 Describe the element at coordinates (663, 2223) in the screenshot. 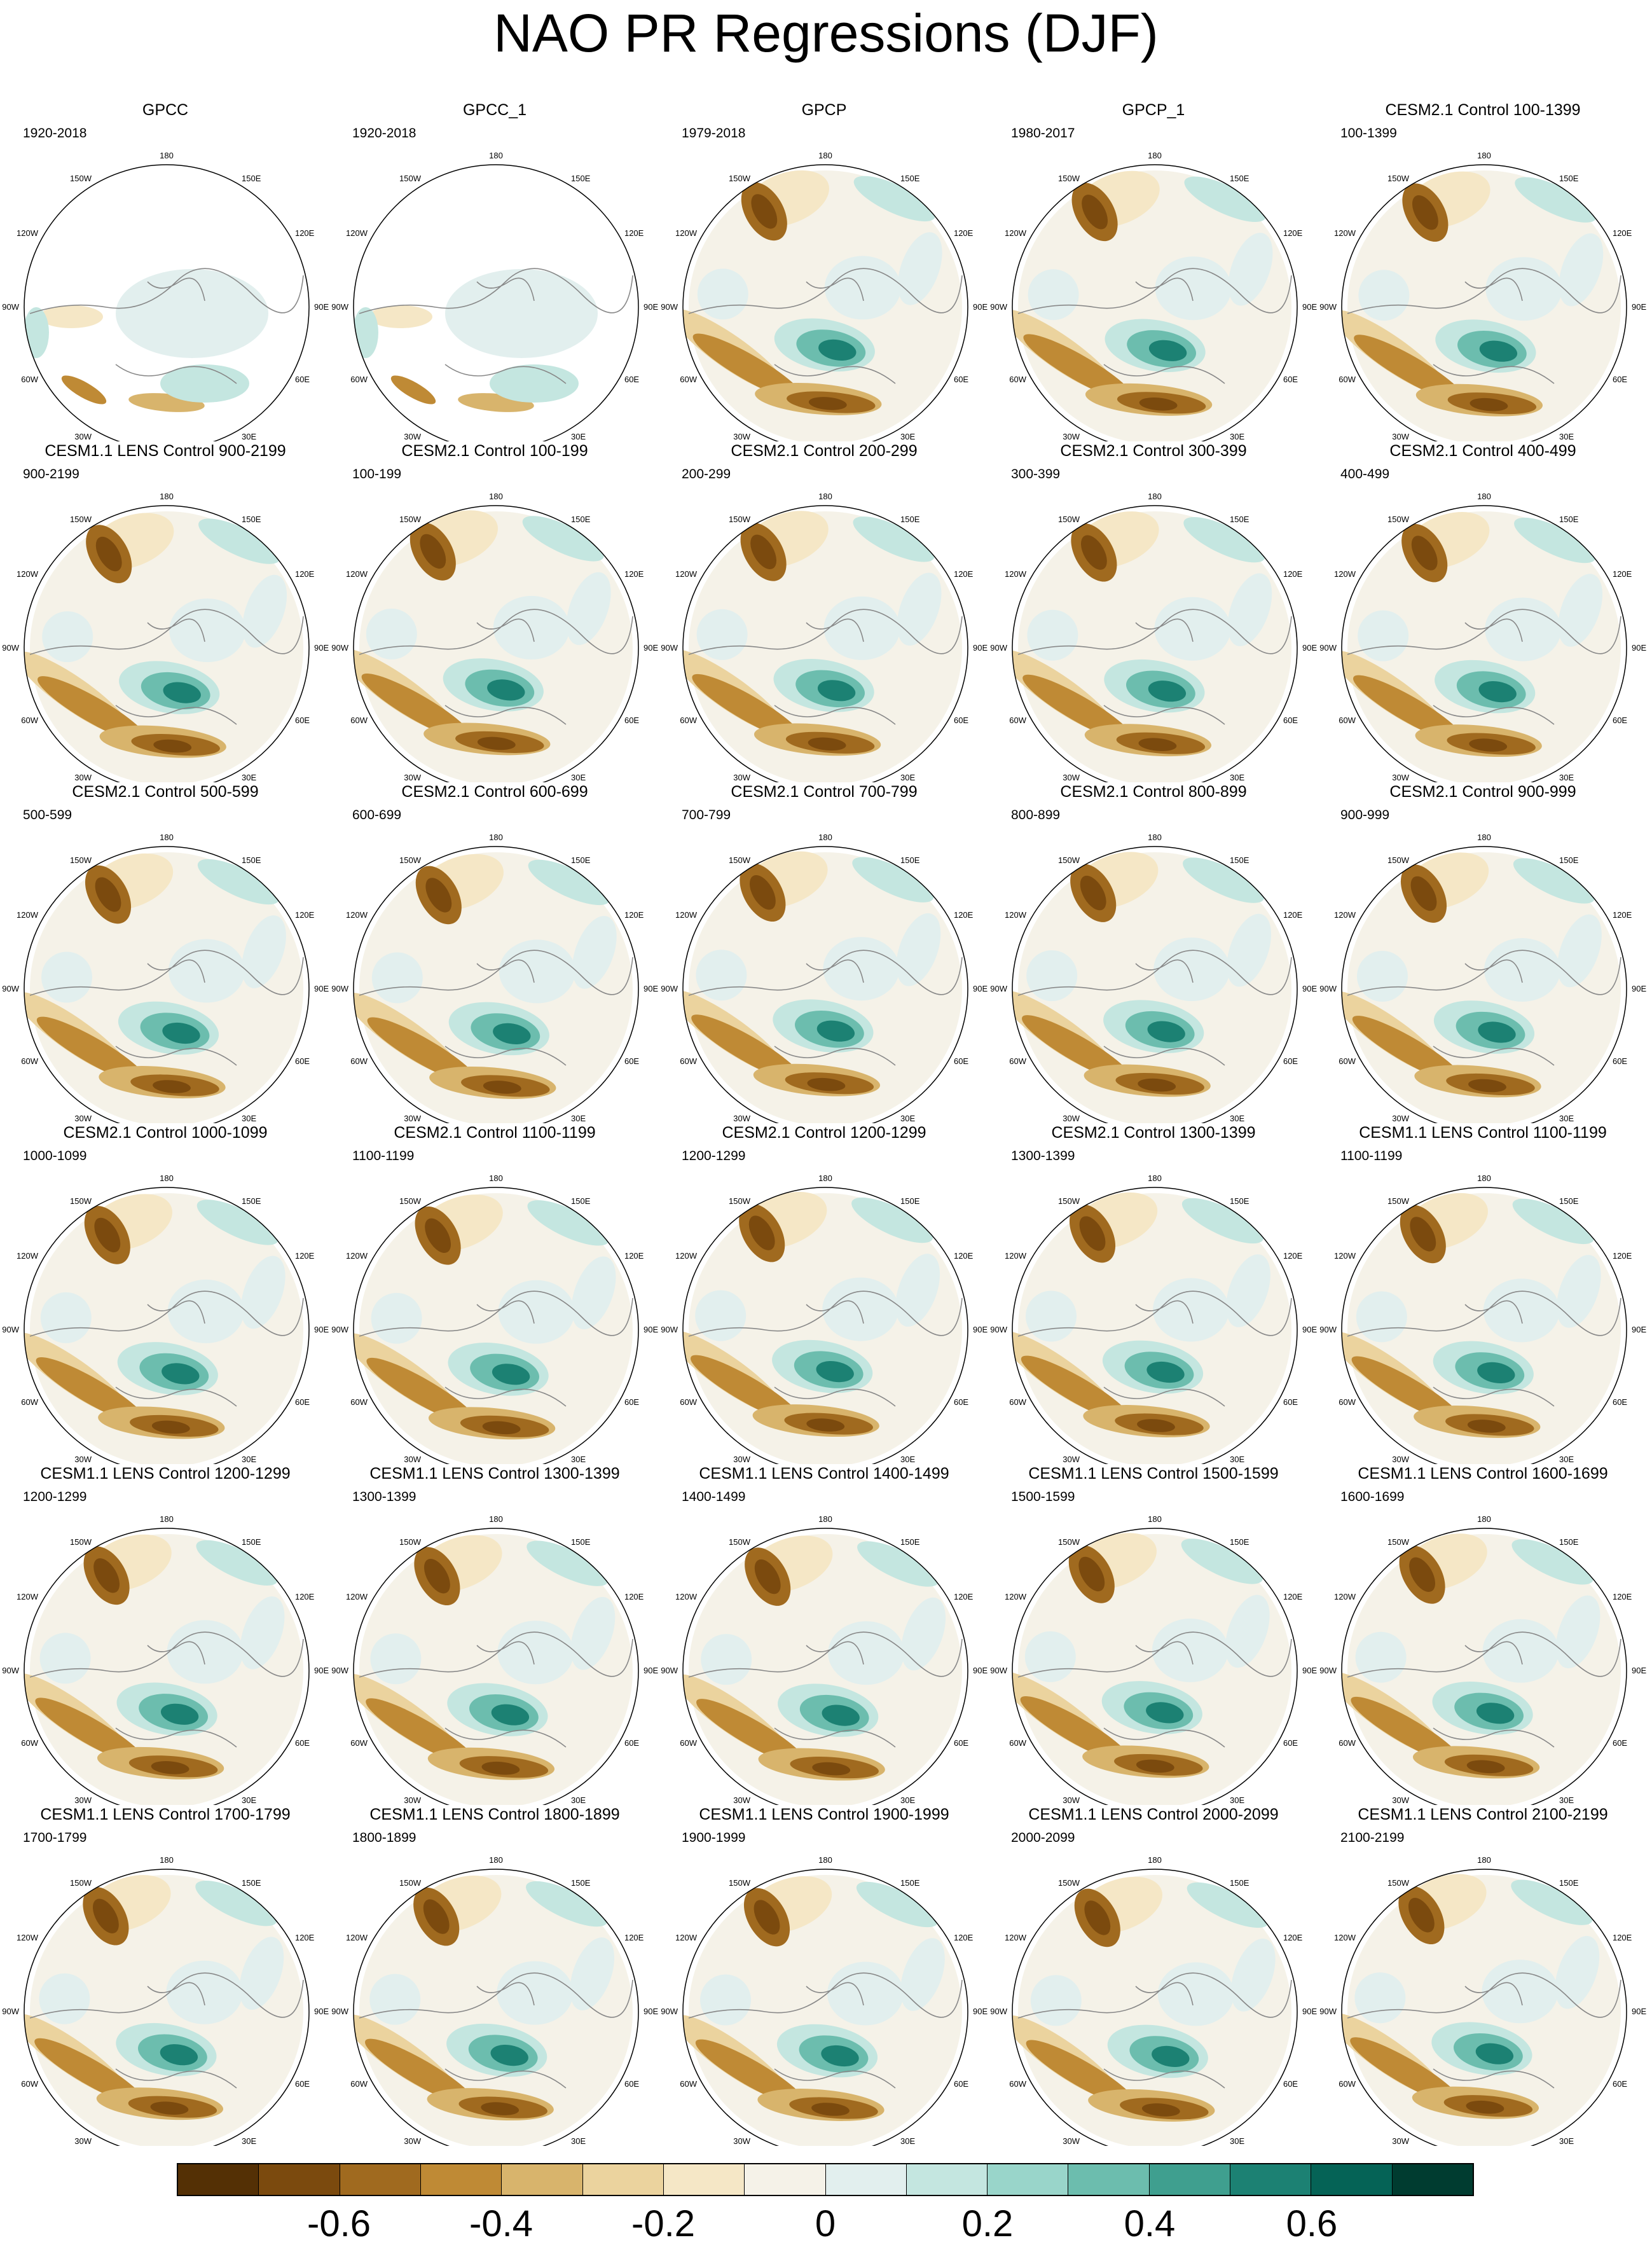

I see `colorbar-tick-label: -0.2` at that location.